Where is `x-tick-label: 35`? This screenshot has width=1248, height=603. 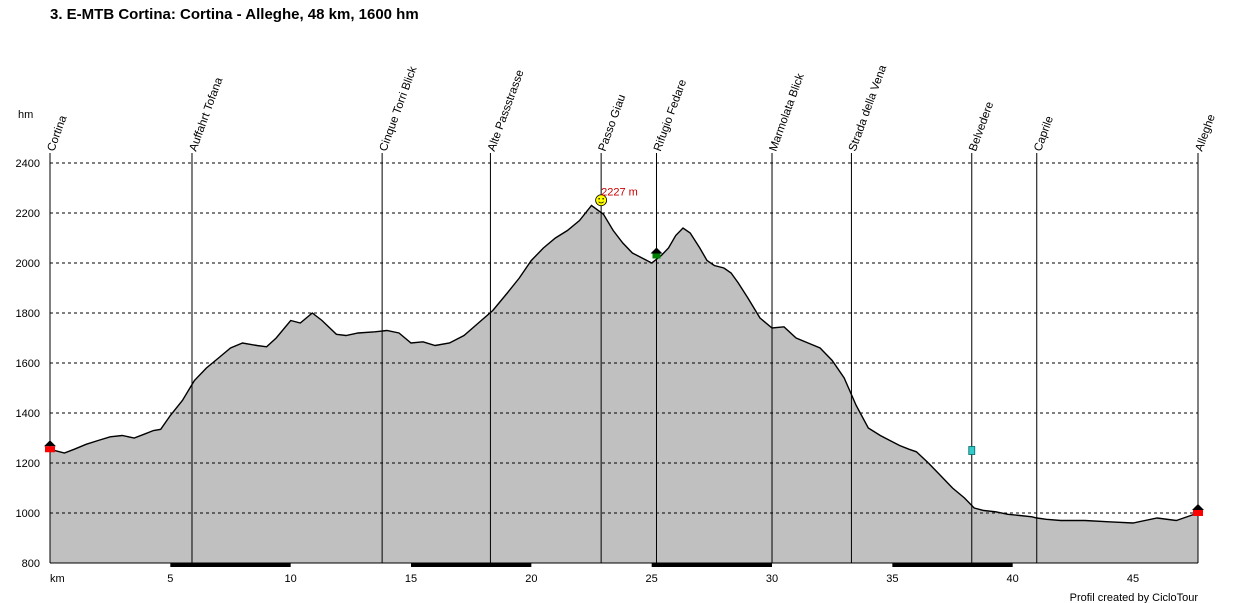 x-tick-label: 35 is located at coordinates (892, 579).